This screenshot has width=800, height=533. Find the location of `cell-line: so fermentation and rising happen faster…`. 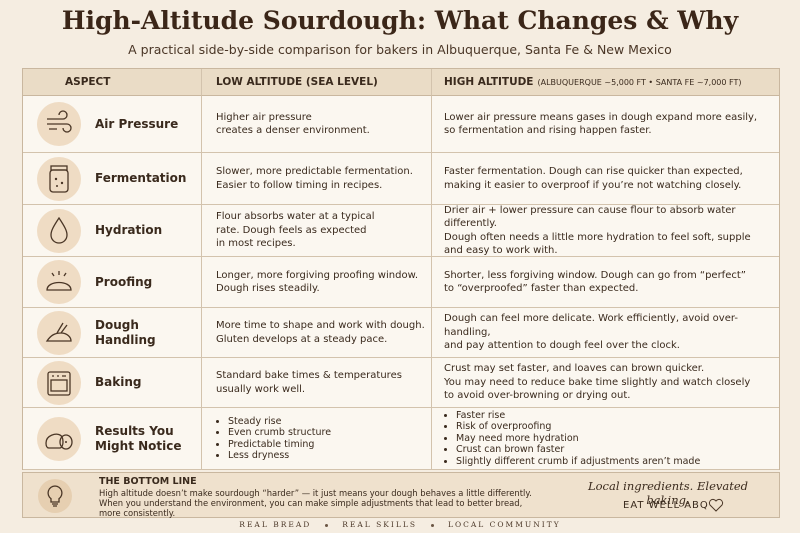

cell-line: so fermentation and rising happen faster… is located at coordinates (548, 130).